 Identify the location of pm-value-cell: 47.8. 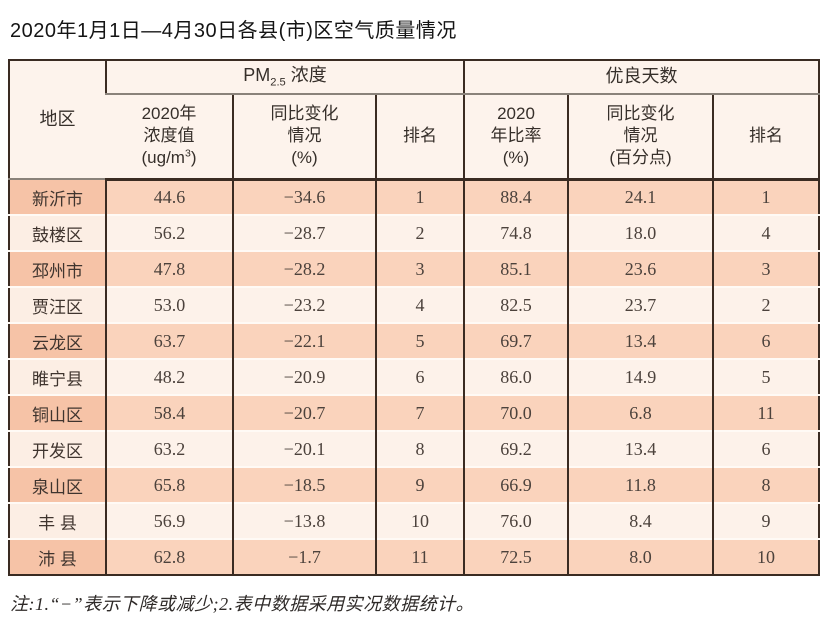
(169, 268).